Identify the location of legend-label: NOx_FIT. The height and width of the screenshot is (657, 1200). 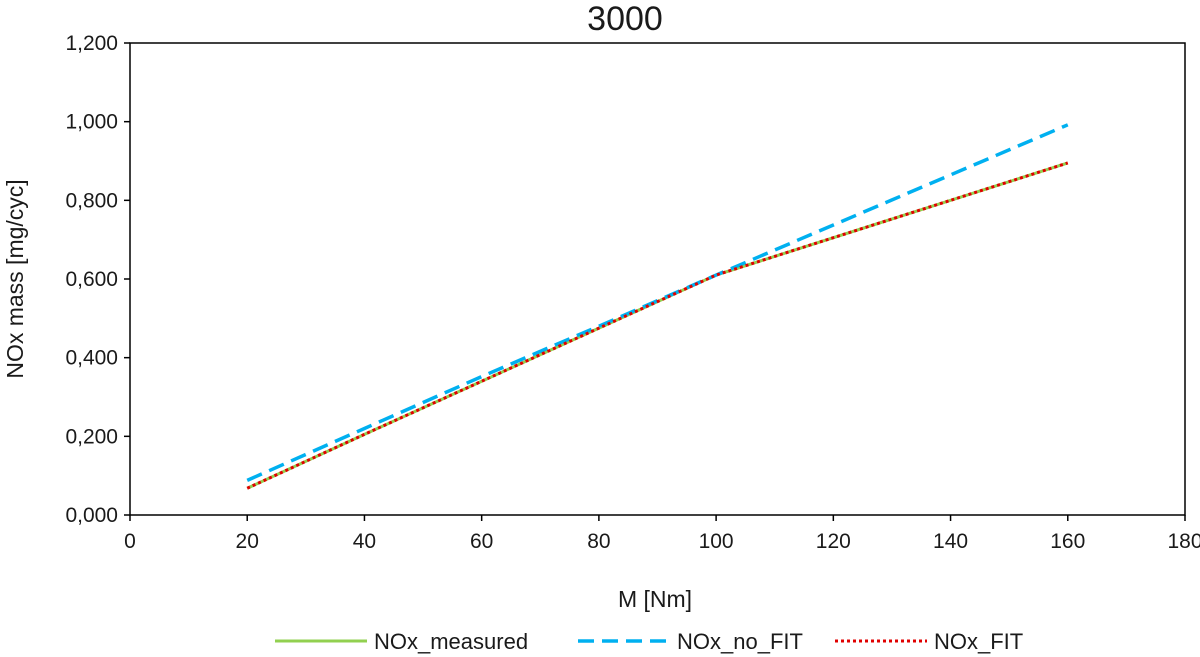
(978, 641).